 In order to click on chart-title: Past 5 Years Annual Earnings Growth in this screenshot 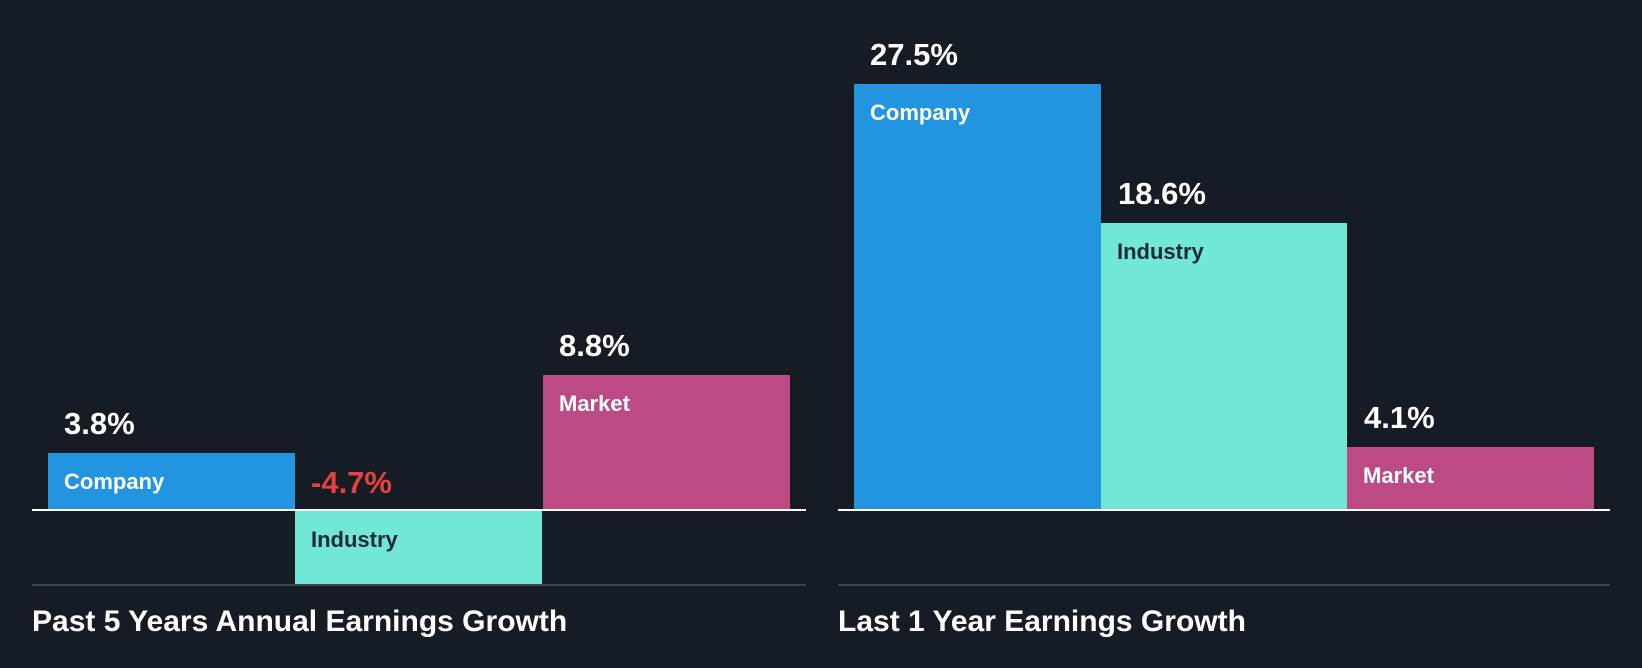, I will do `click(300, 621)`.